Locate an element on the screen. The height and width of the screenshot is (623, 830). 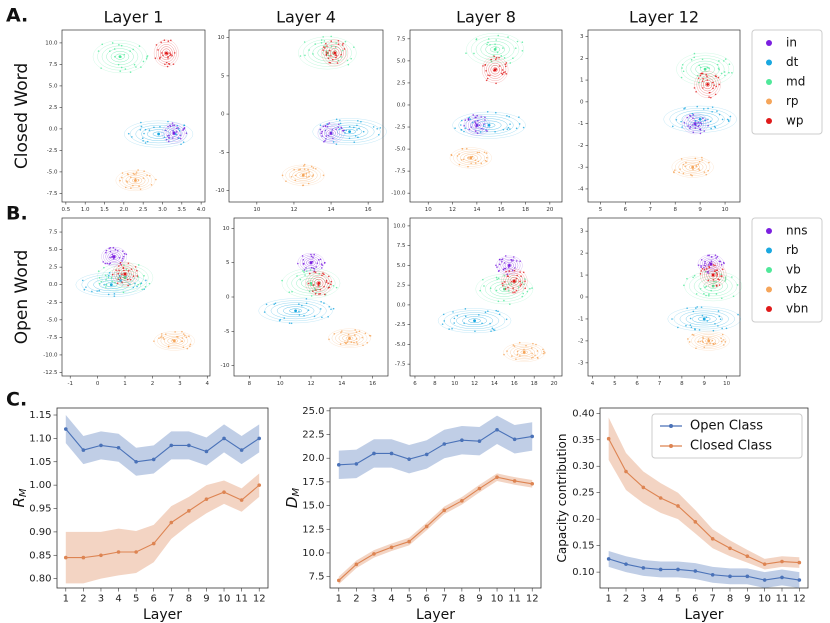
x-tick-label: 3 is located at coordinates (101, 599).